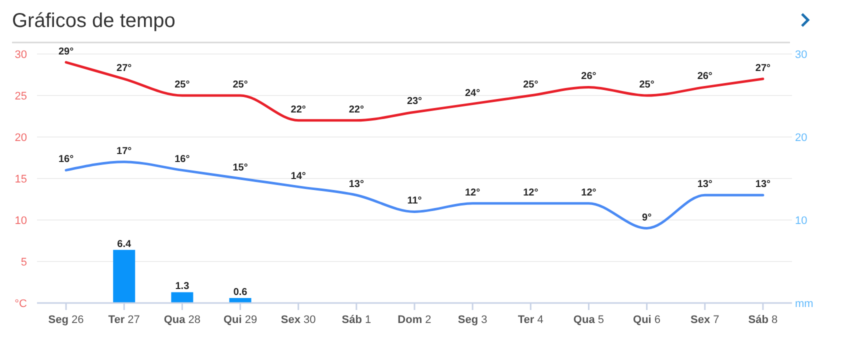 Image resolution: width=842 pixels, height=347 pixels. Describe the element at coordinates (20, 138) in the screenshot. I see `y-tick-label: 20` at that location.